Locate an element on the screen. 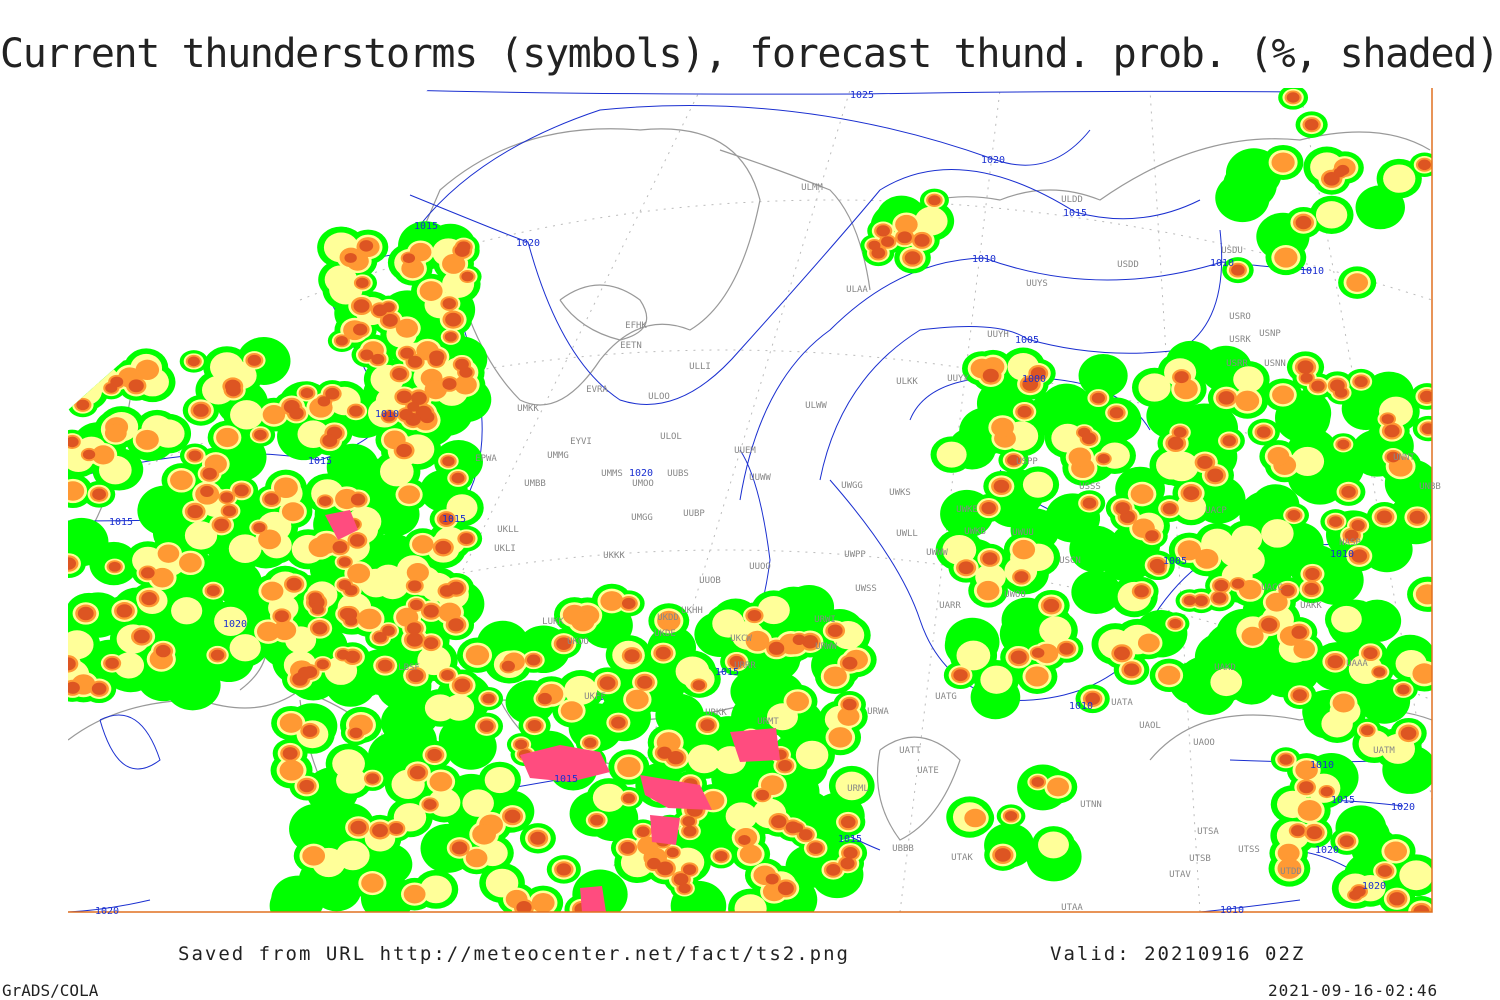 This screenshot has width=1500, height=1000. station-label: UMBB is located at coordinates (535, 484).